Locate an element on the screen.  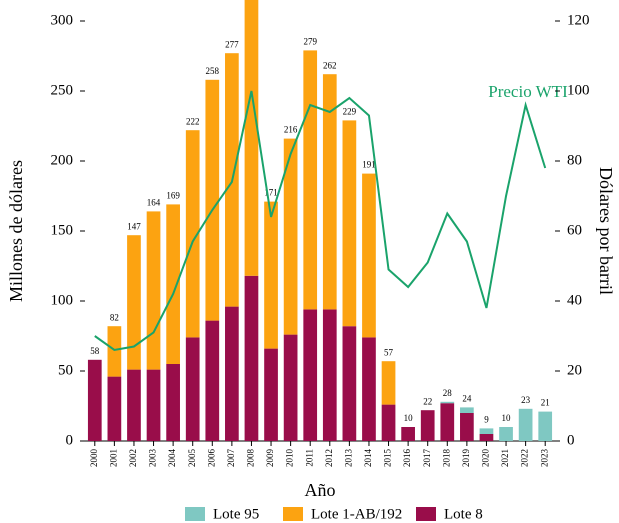
total-label: 28 is located at coordinates (448, 393).